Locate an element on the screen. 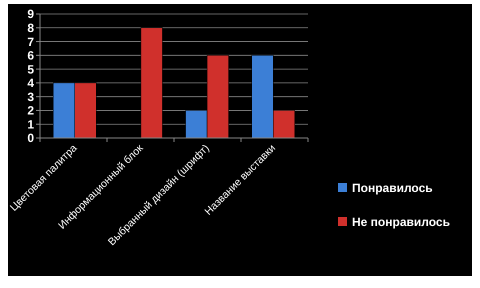 This screenshot has height=288, width=480. y-tick-label: 8 is located at coordinates (30, 27).